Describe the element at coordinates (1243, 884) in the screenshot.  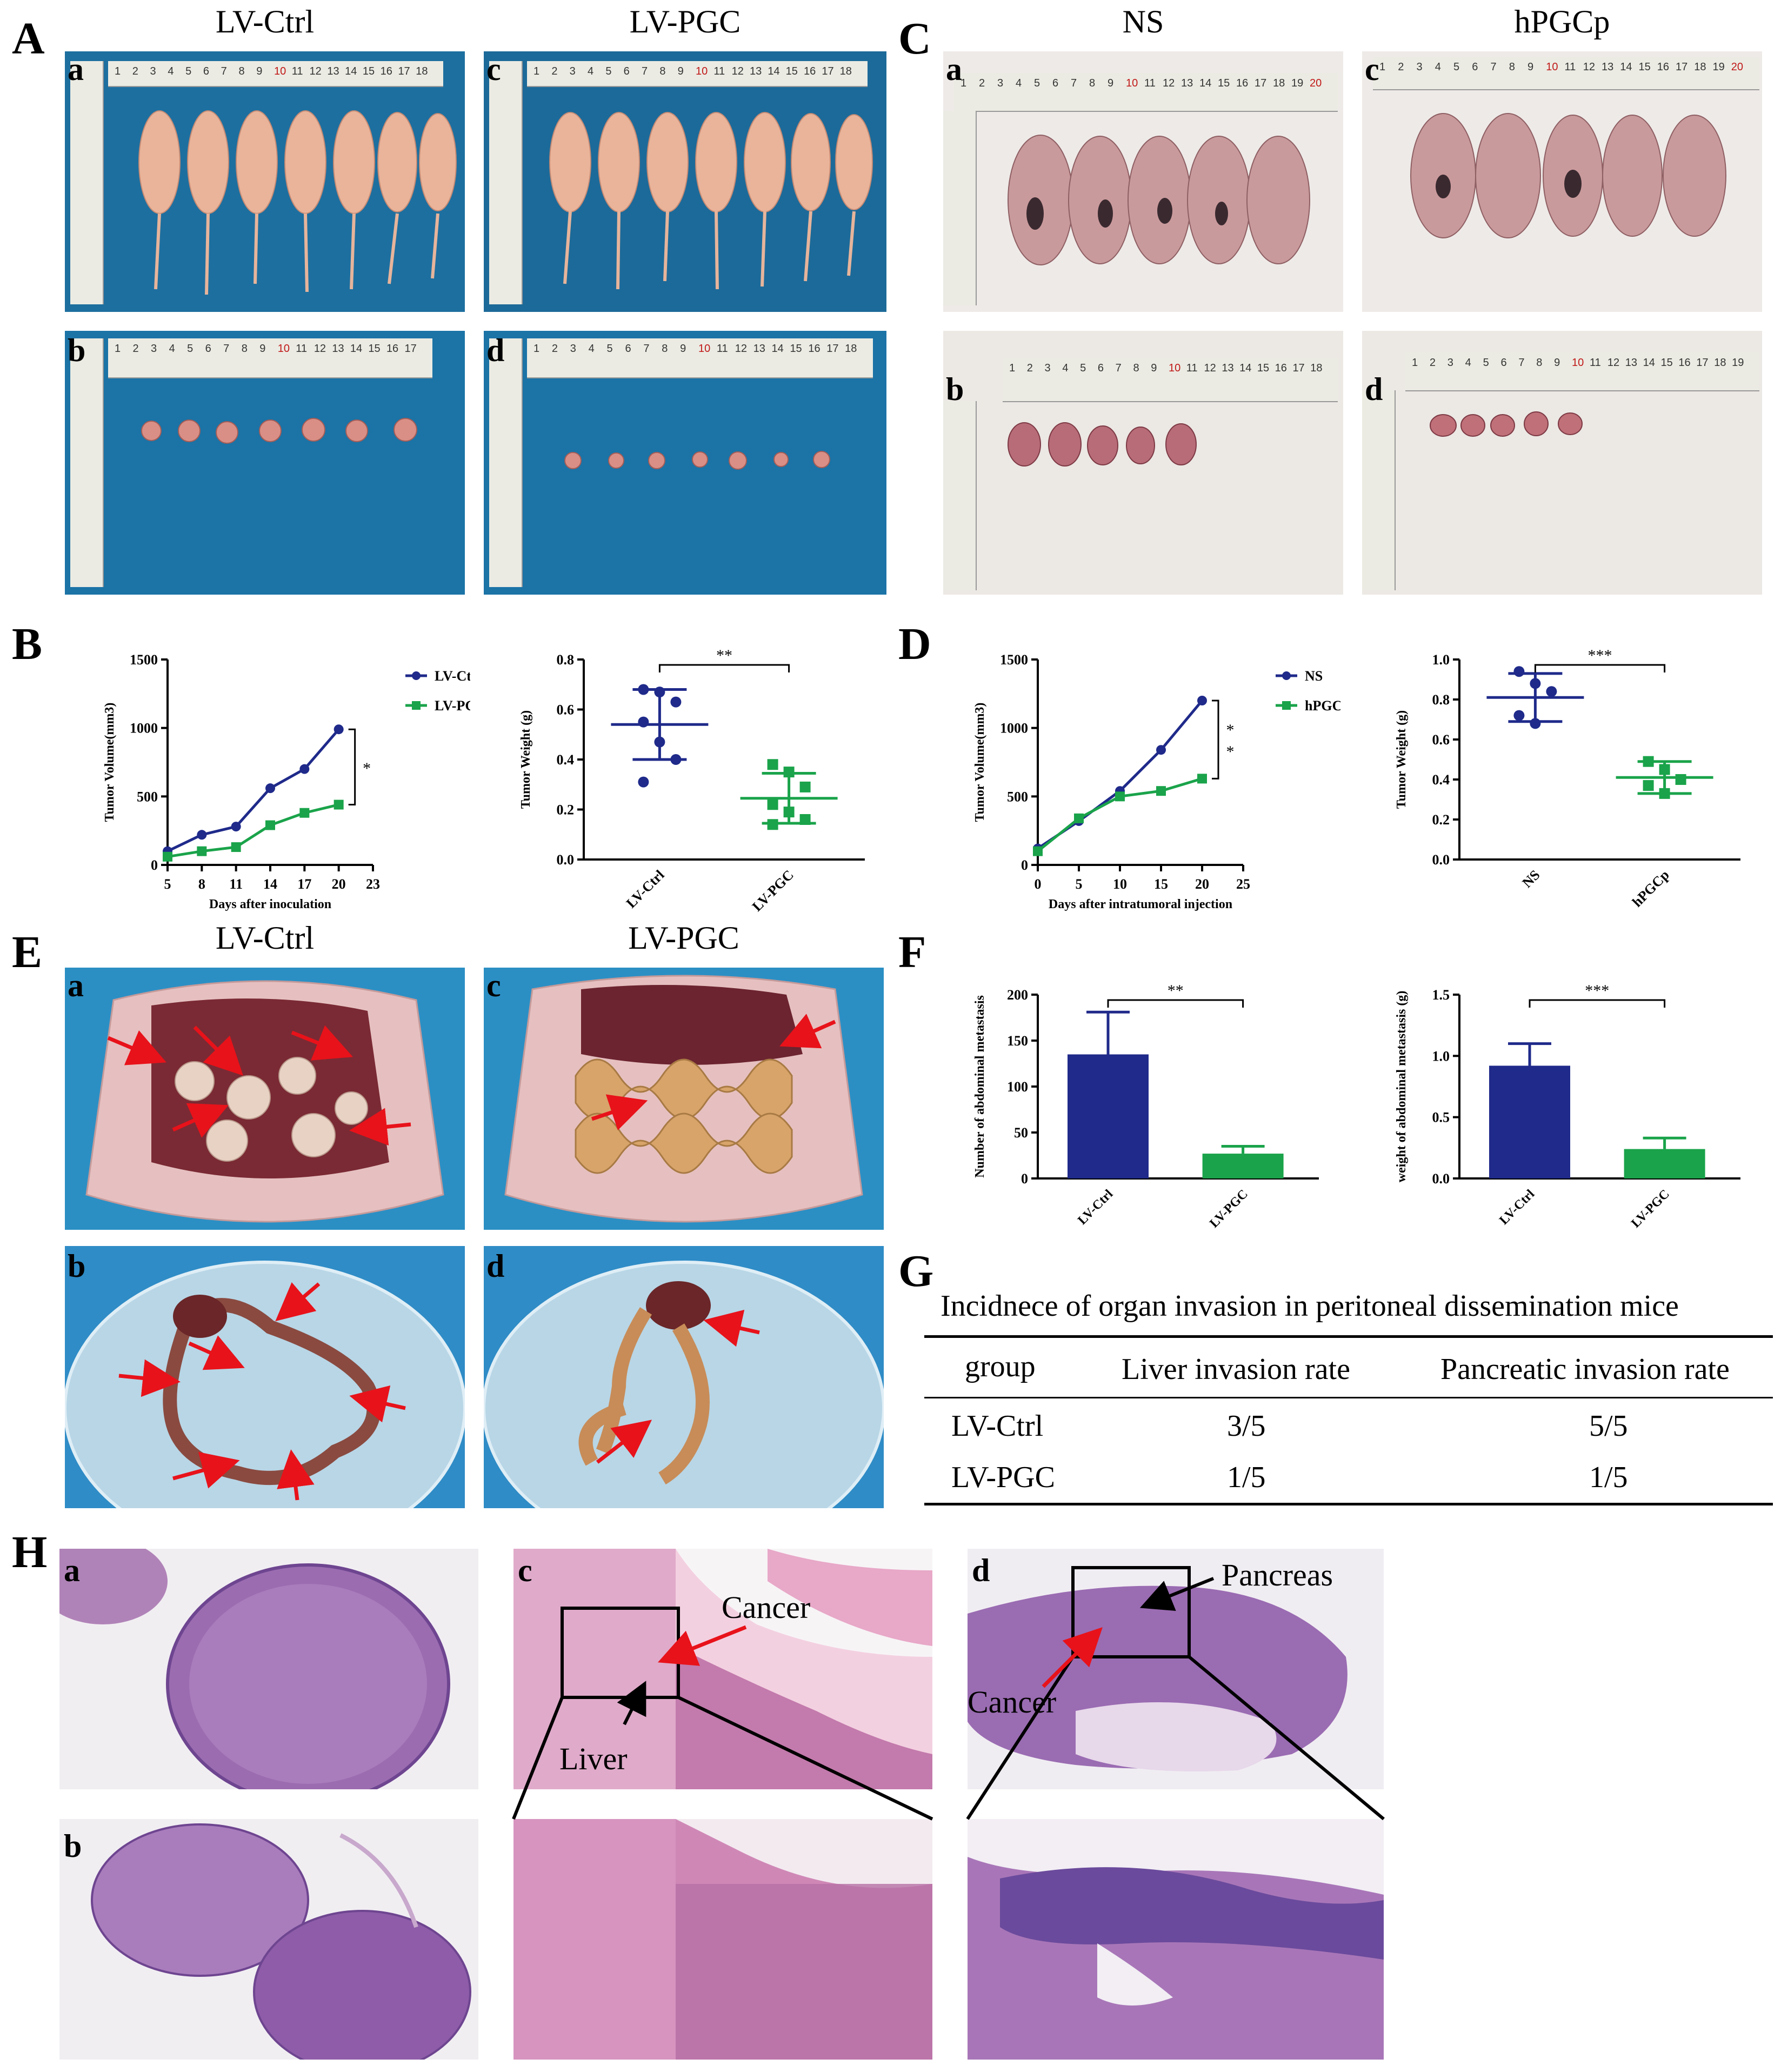
I see `x-tick-label: 25` at that location.